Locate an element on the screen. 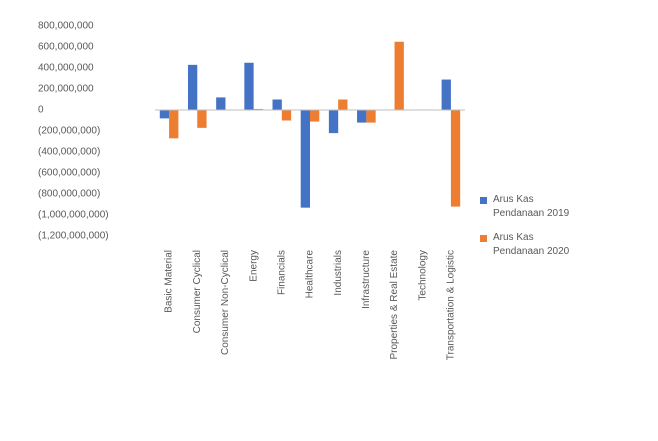  x-tick-label: Financials is located at coordinates (281, 272).